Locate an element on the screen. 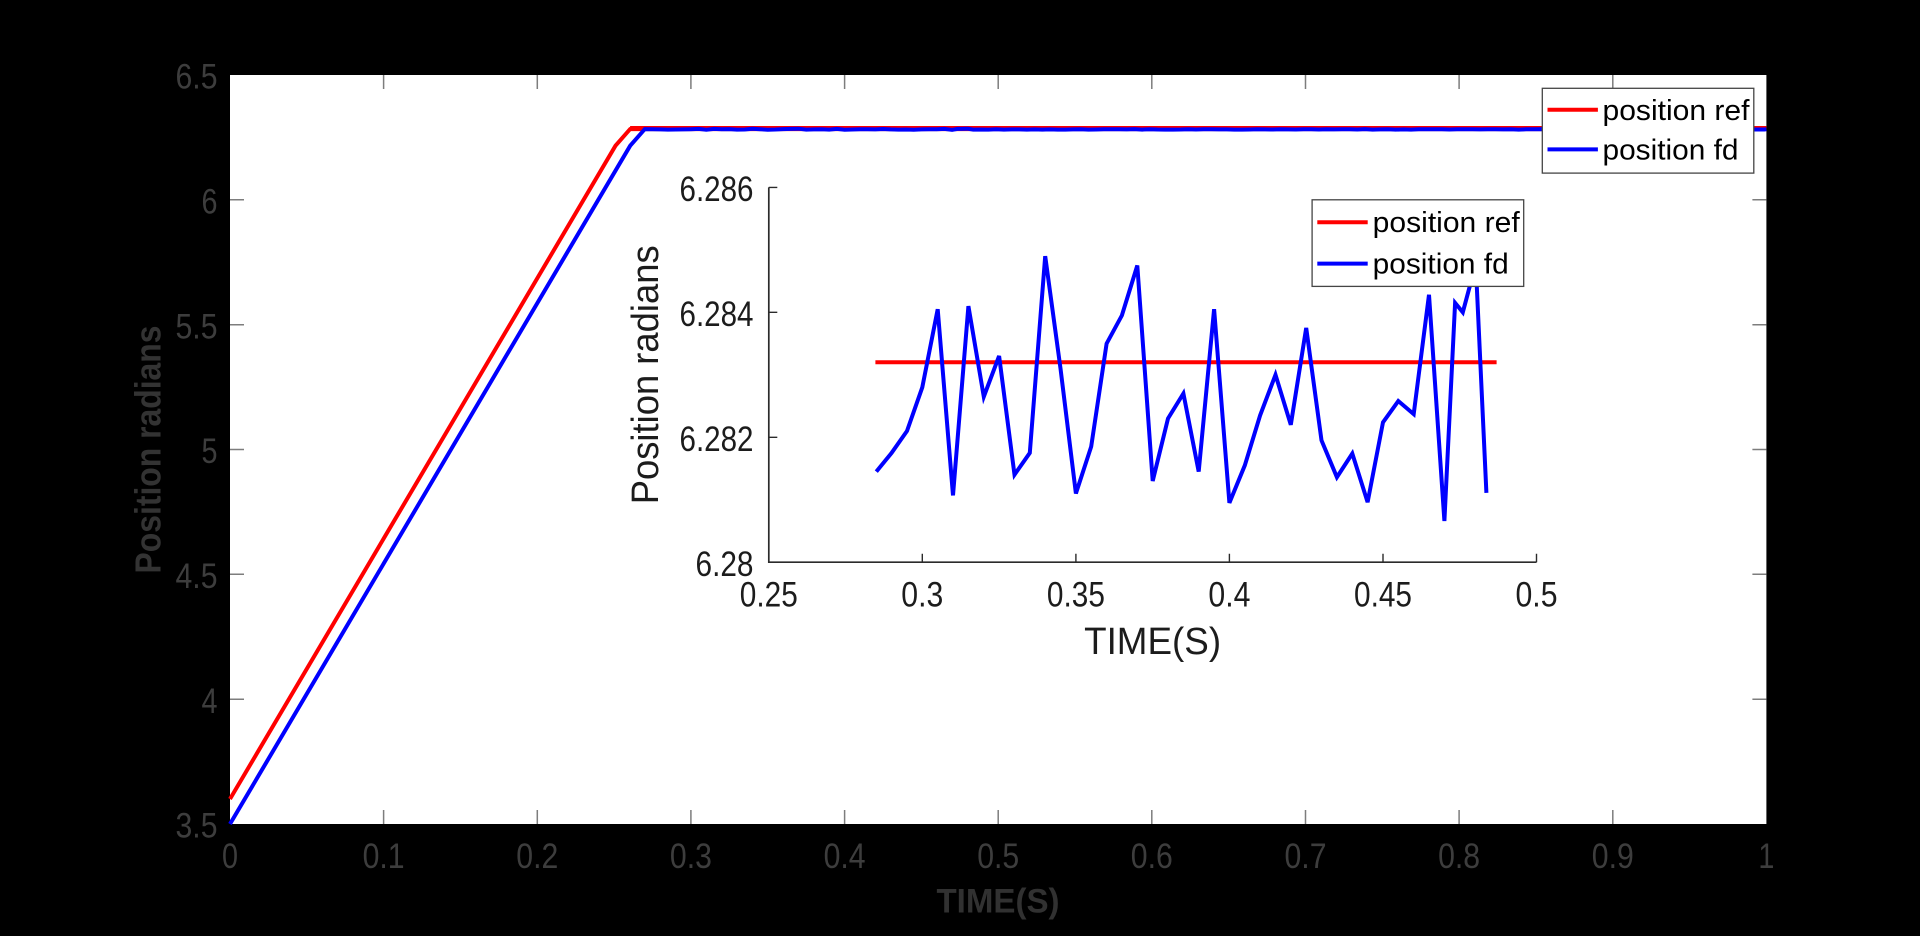  svg-text: 0.1 is located at coordinates (384, 856).